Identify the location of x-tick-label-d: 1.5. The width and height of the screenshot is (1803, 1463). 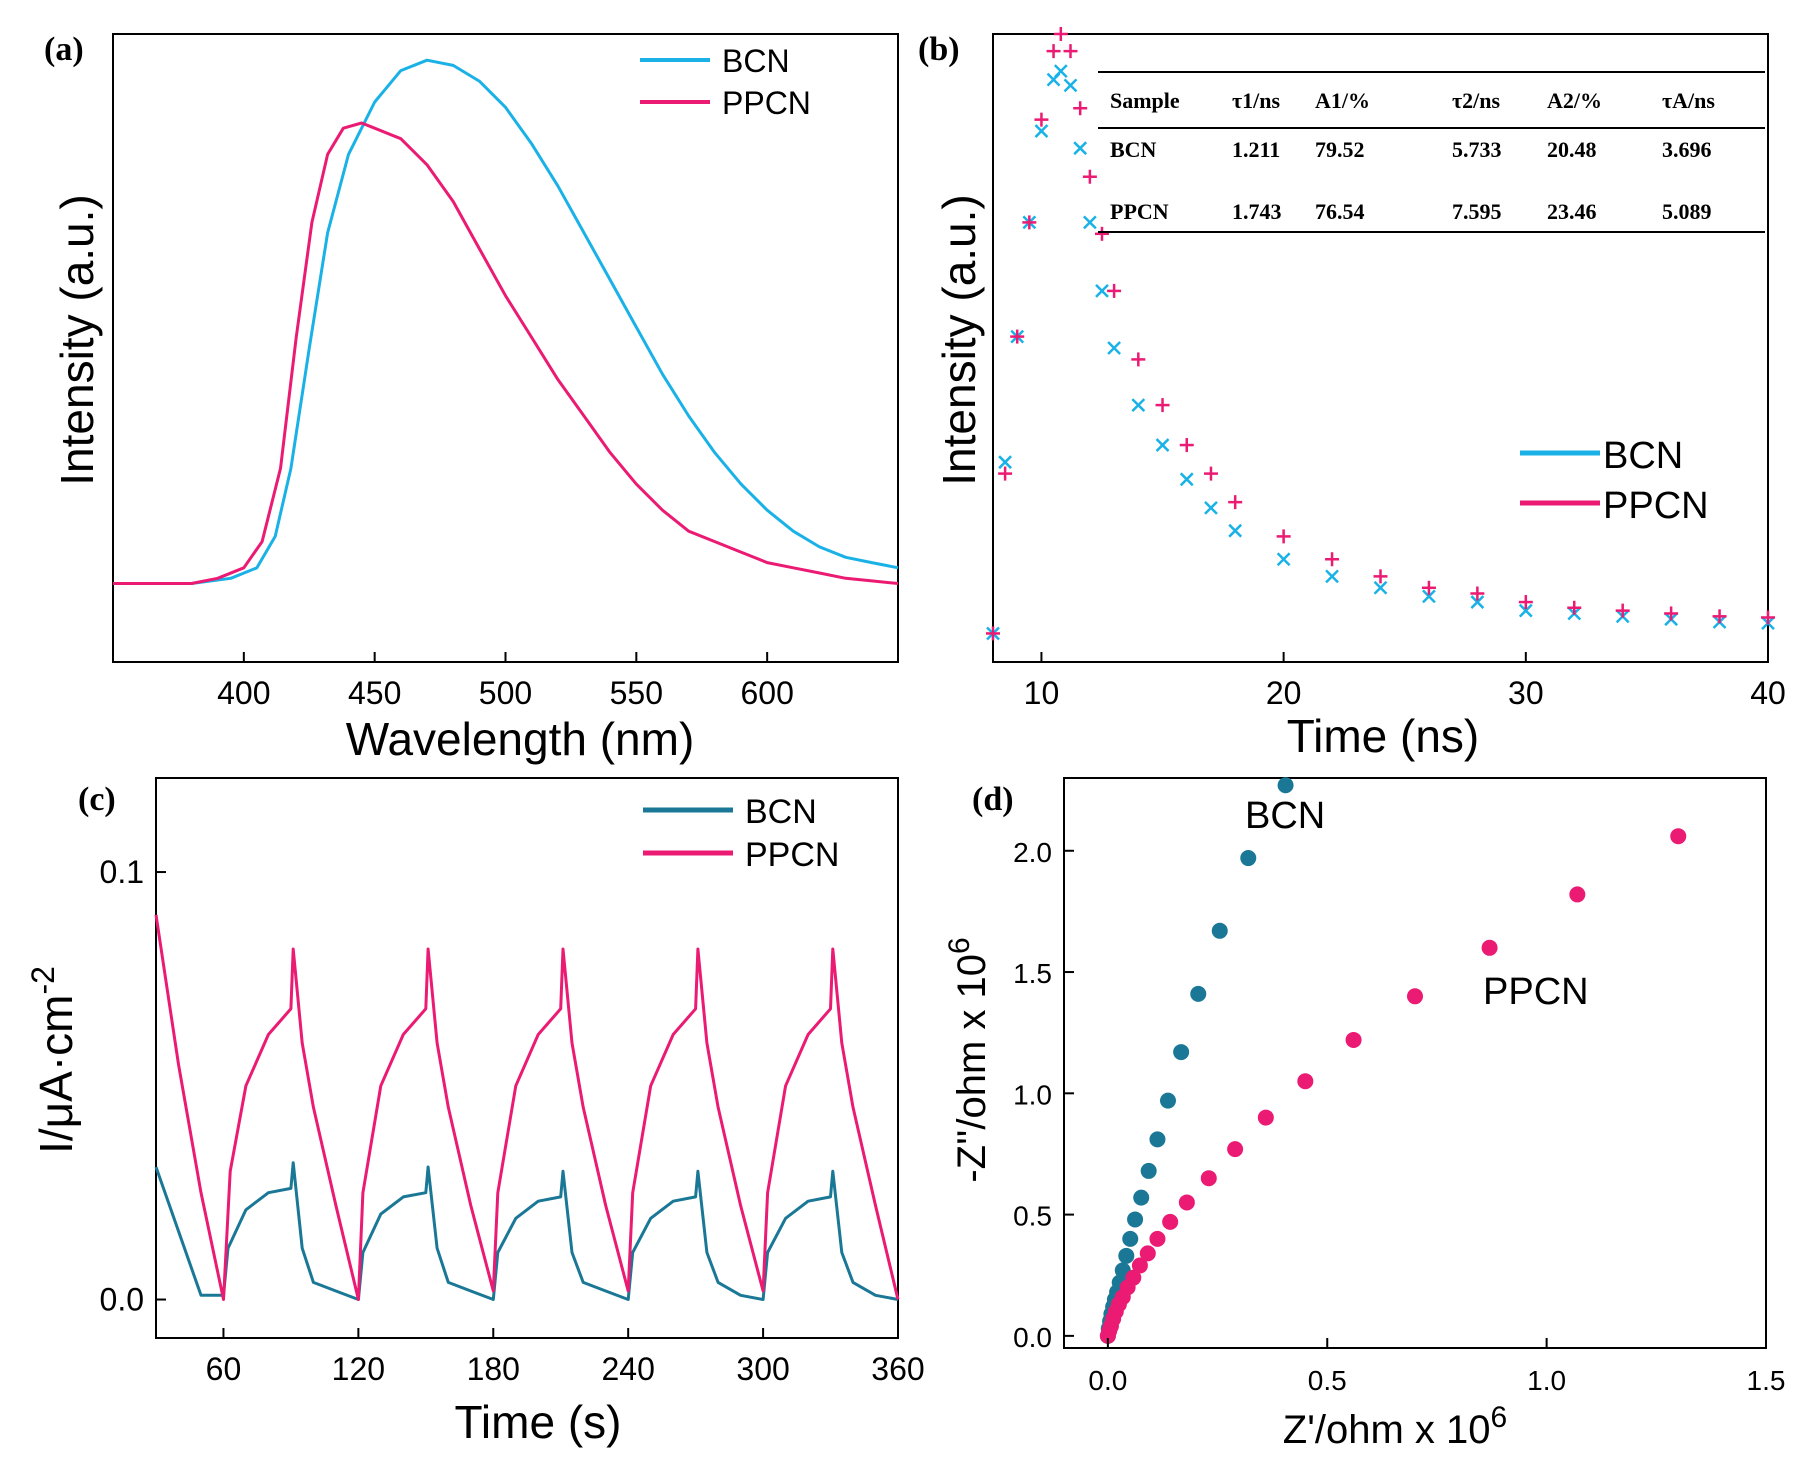
(1766, 1380).